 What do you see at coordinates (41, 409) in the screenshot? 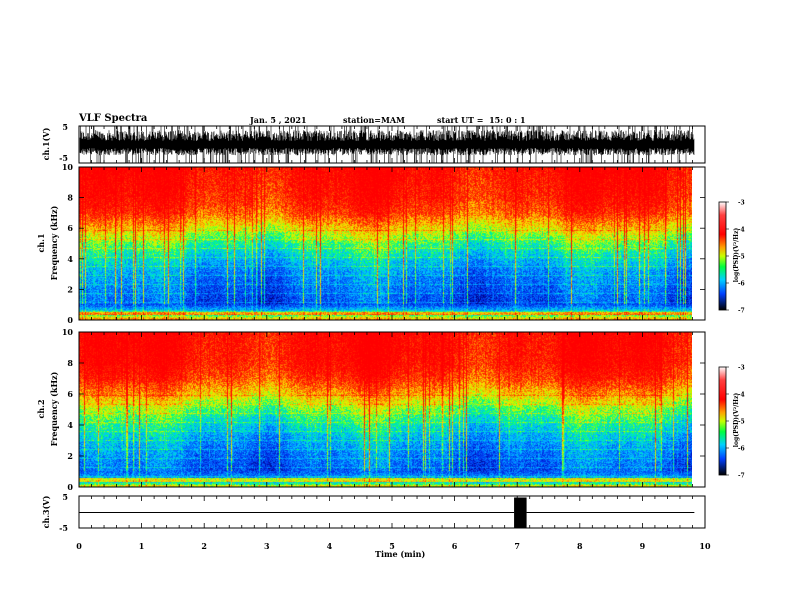
I see `ch2-spectrogram-channel-label: ch.2` at bounding box center [41, 409].